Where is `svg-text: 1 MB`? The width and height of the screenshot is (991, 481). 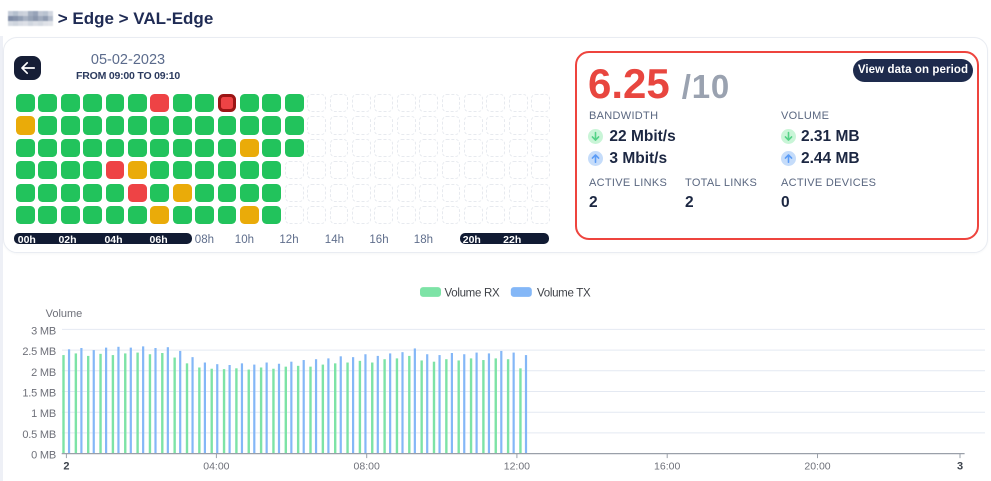
svg-text: 1 MB is located at coordinates (43, 414).